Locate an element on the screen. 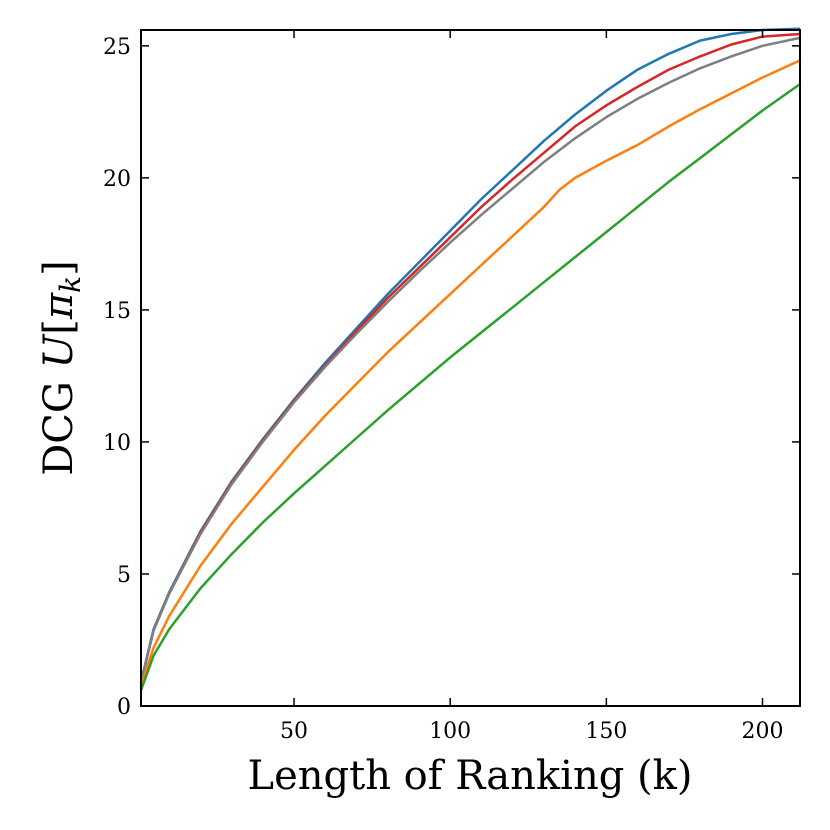  y-tick-label: 0 is located at coordinates (124, 707).